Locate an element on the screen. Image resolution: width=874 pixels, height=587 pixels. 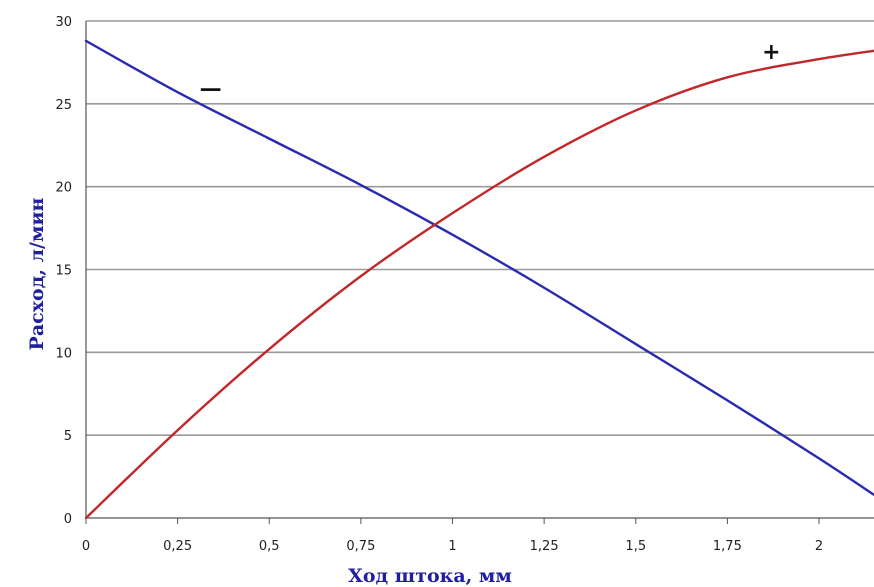
x-tick-label: 0,75 is located at coordinates (360, 546).